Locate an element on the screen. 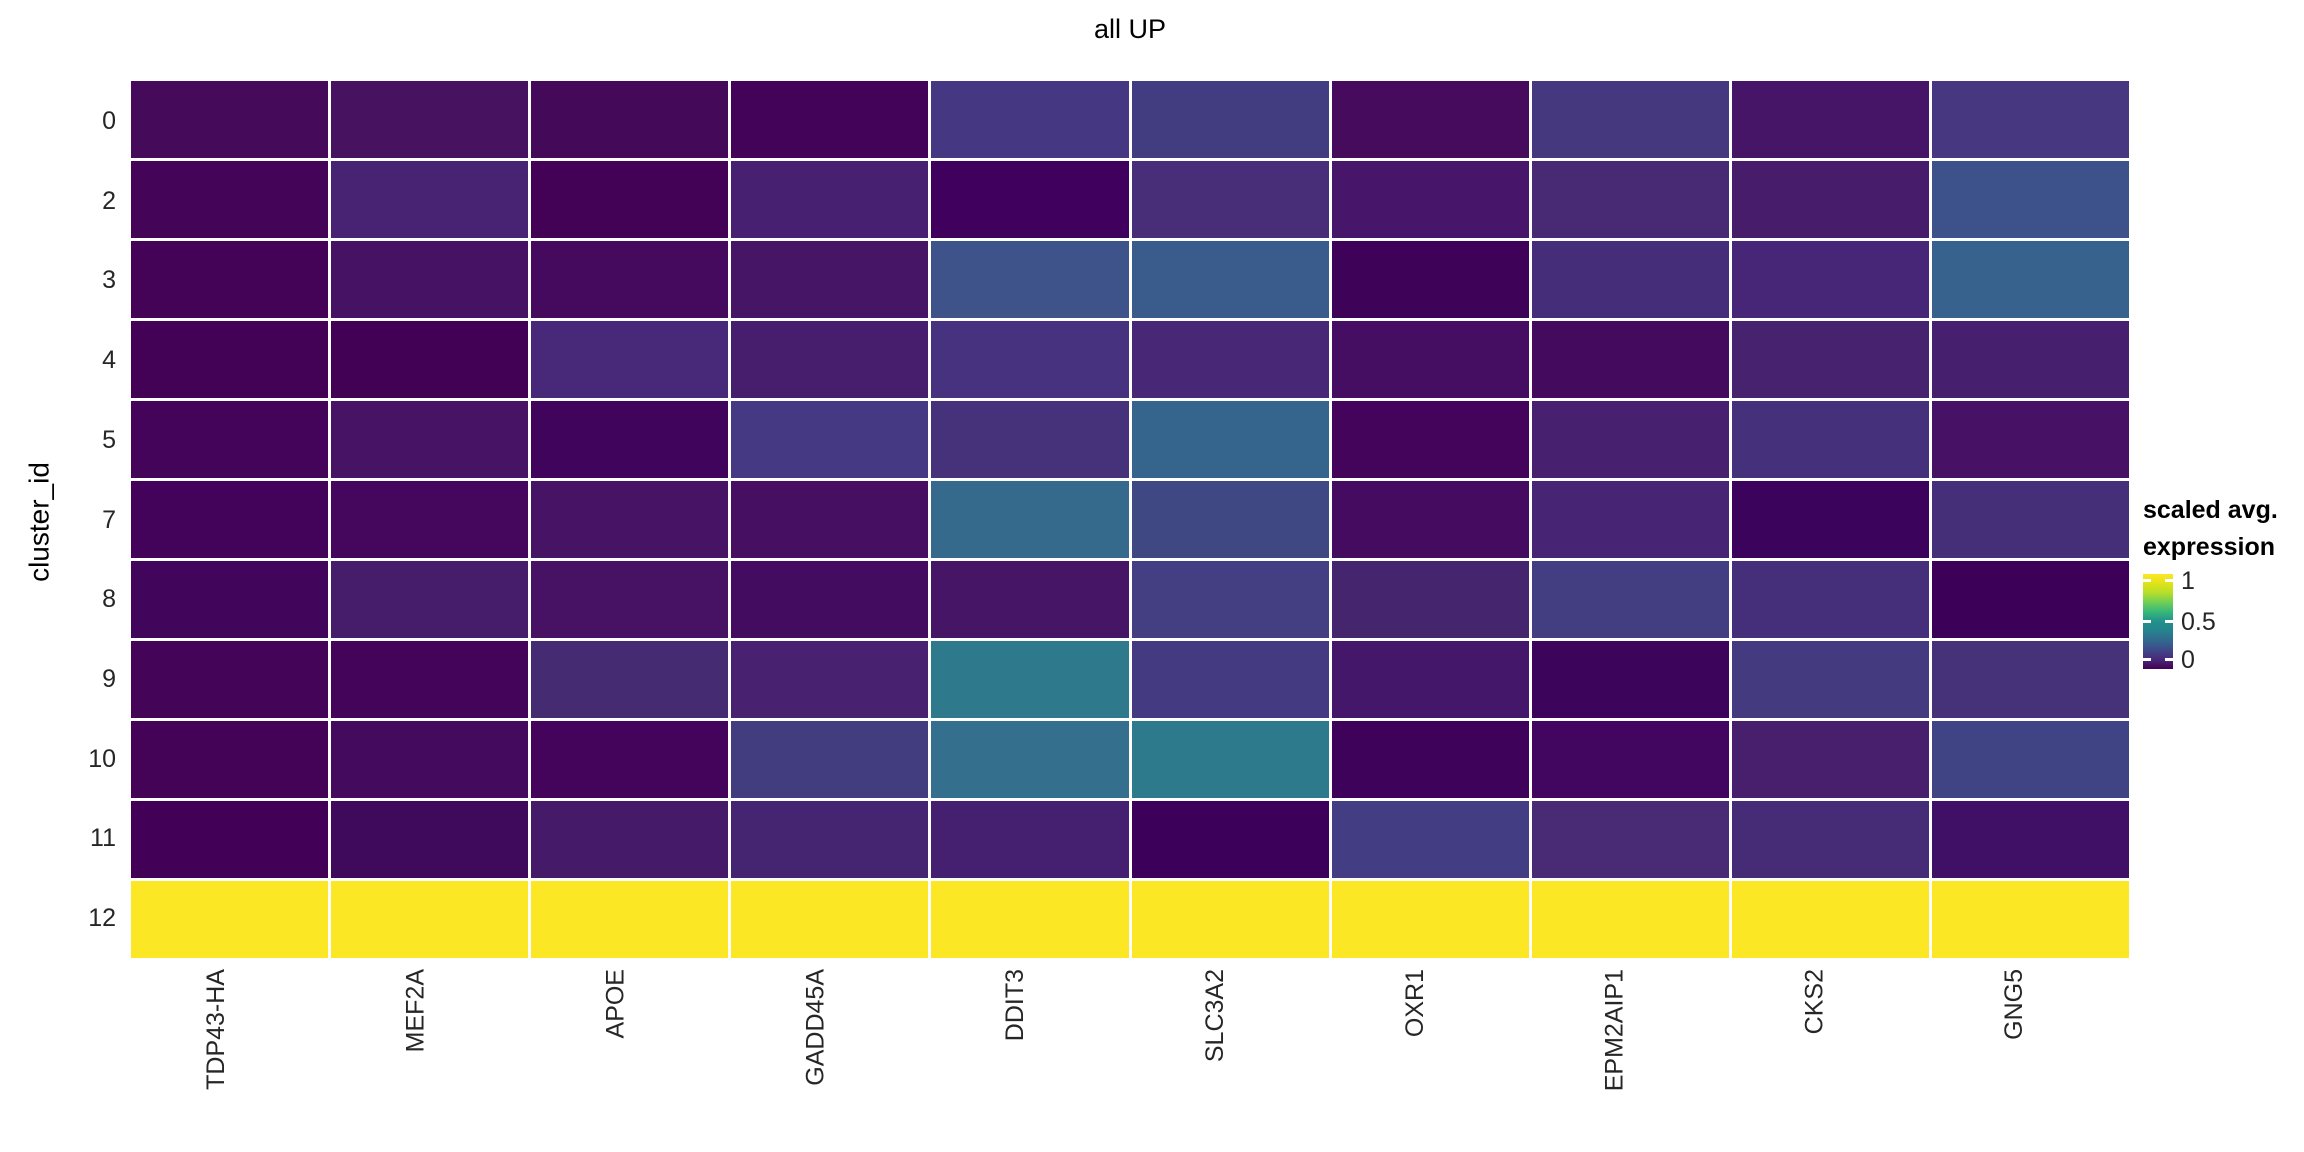 Image resolution: width=2304 pixels, height=1152 pixels. y-tick-label: 12 is located at coordinates (102, 918).